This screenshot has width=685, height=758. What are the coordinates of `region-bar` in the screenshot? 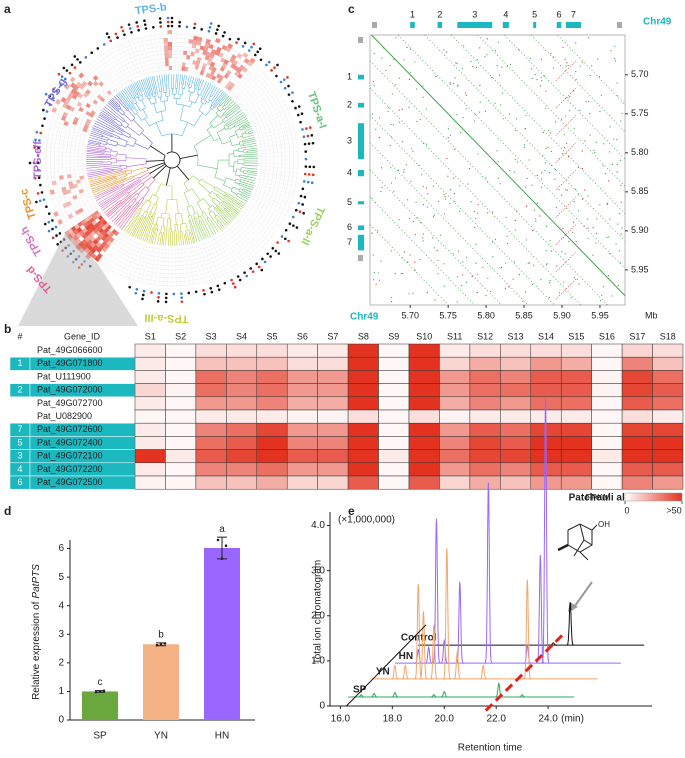 It's located at (361, 77).